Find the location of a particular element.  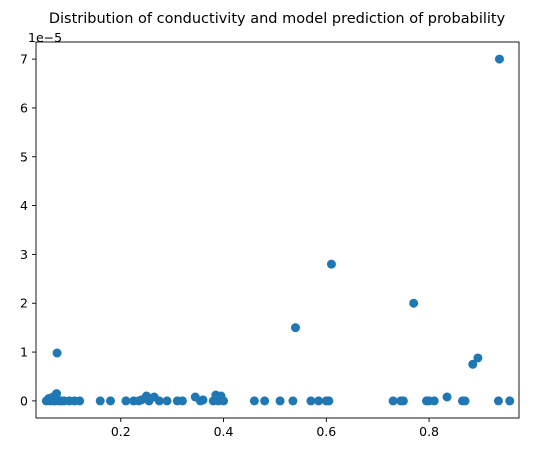

y-axis: 0 1 2 3 4 5 6 7 is located at coordinates (28, 230).